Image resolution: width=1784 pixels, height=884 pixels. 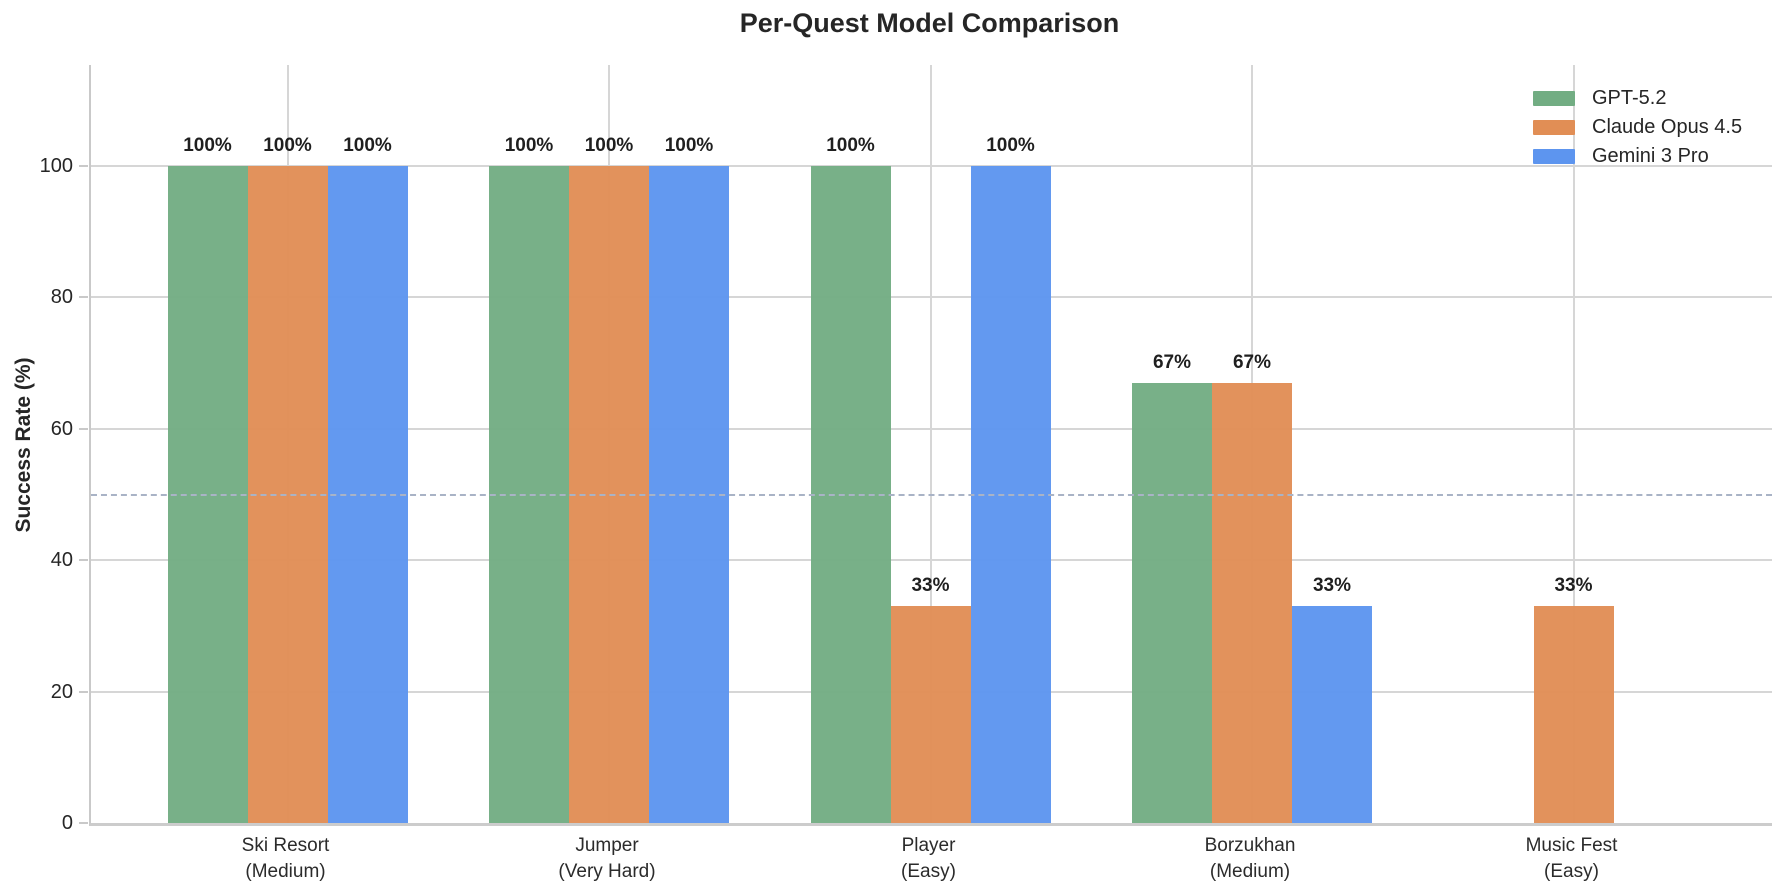 What do you see at coordinates (1571, 845) in the screenshot?
I see `x-category-name: Music Fest` at bounding box center [1571, 845].